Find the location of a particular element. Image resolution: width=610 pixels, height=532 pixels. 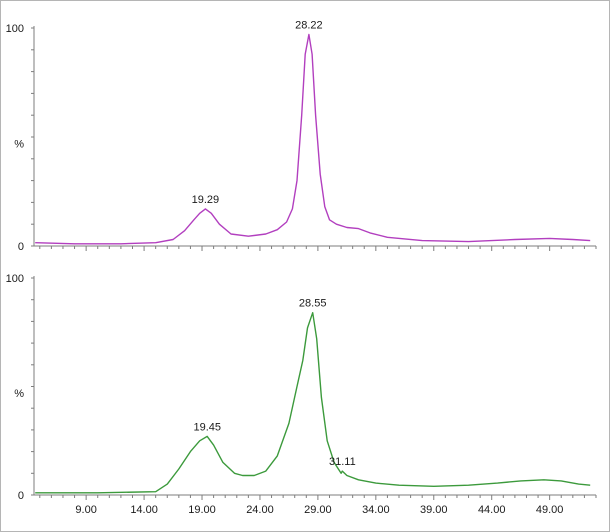

x-tick-label: 39.00 is located at coordinates (434, 510).